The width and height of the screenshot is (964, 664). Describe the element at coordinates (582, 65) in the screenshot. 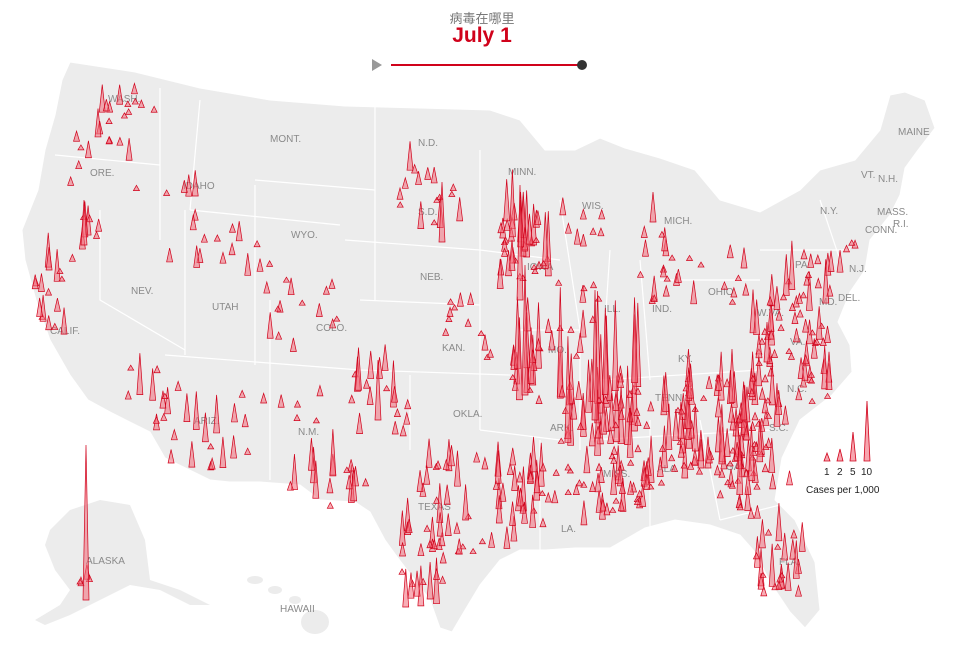

I see `timeline-handle` at that location.